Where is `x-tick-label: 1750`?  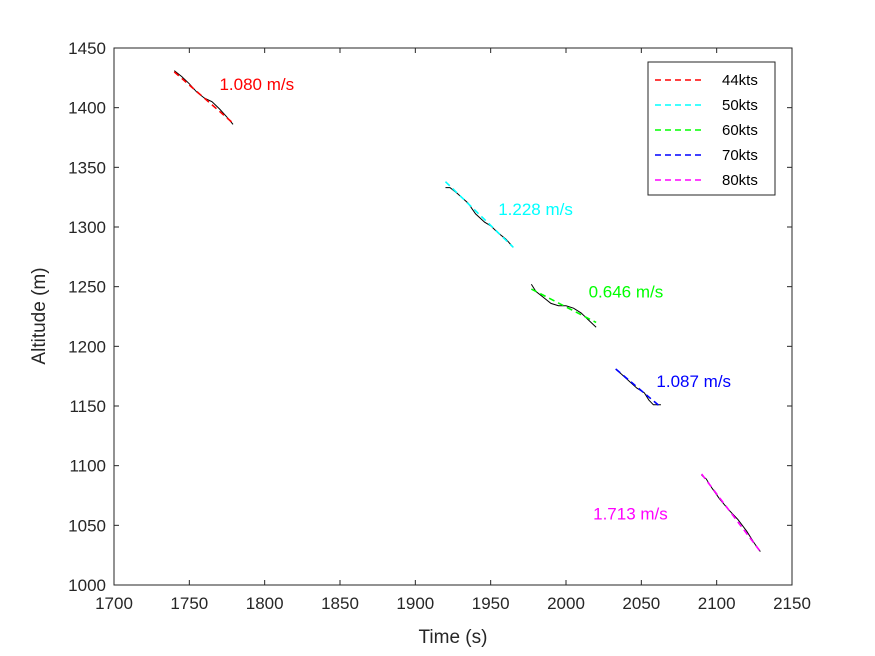
x-tick-label: 1750 is located at coordinates (189, 603).